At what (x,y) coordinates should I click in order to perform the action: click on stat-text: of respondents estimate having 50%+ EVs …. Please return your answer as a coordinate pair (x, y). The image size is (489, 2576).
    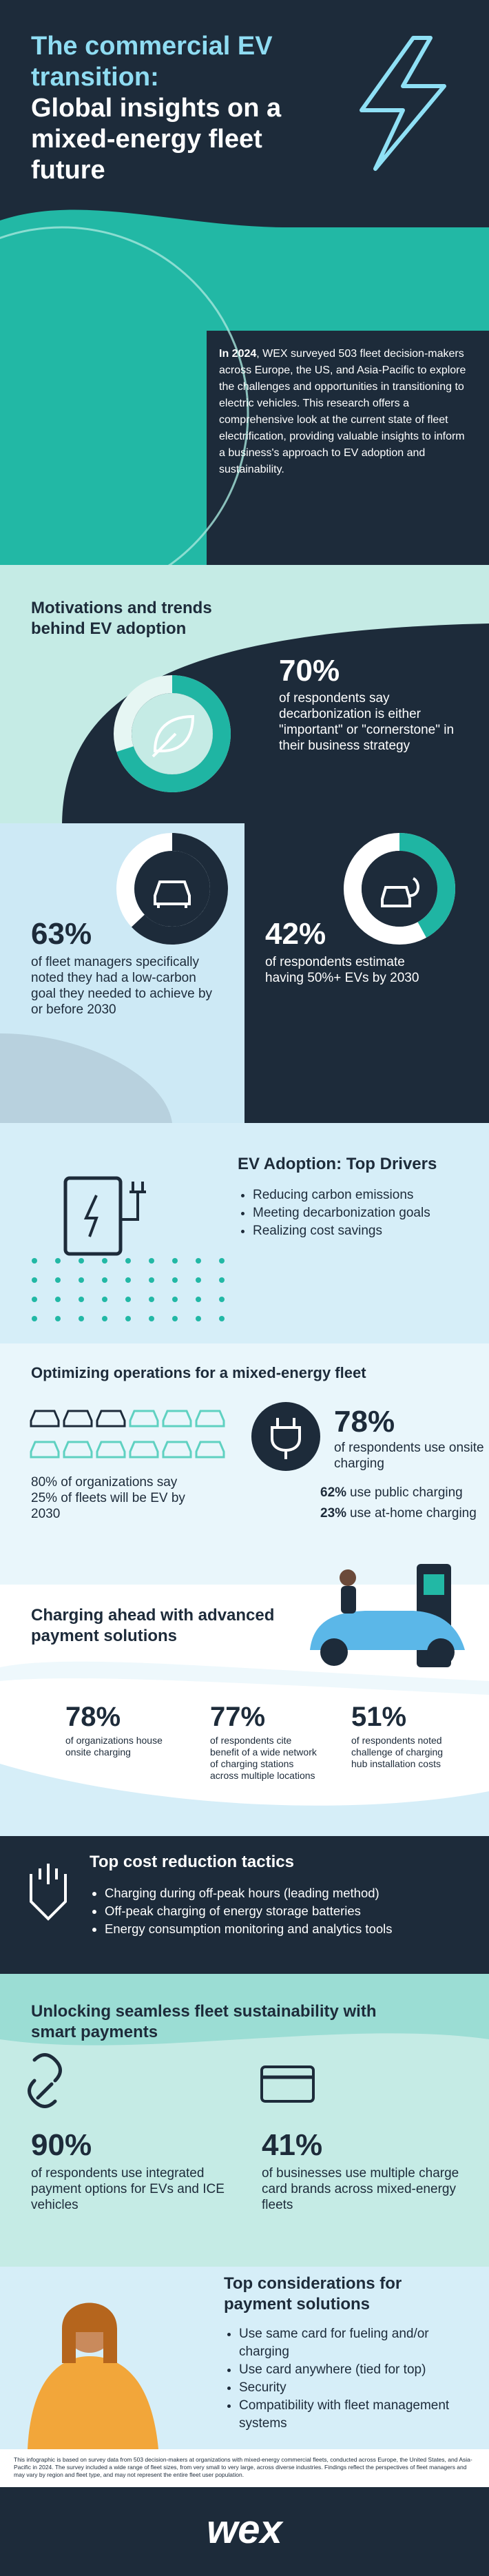
    Looking at the image, I should click on (342, 970).